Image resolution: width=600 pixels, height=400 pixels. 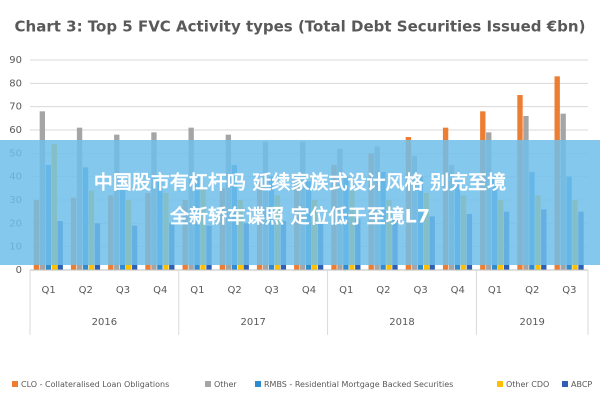 What do you see at coordinates (252, 322) in the screenshot?
I see `year-label: 2017` at bounding box center [252, 322].